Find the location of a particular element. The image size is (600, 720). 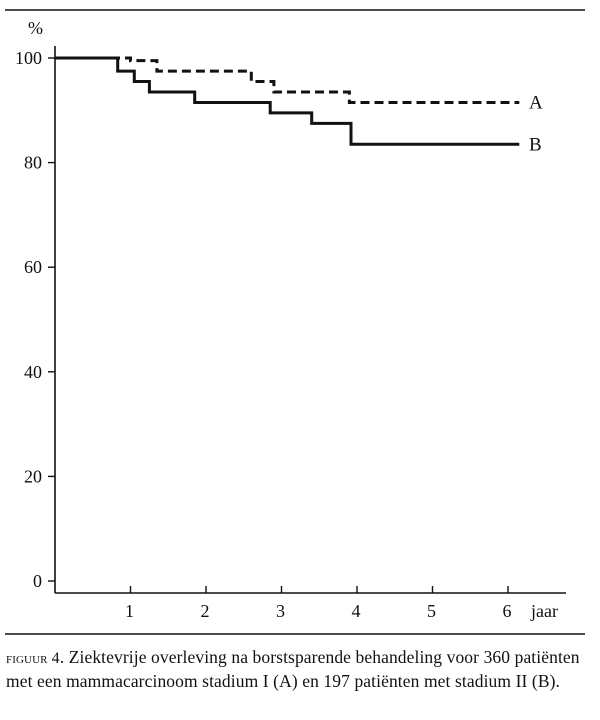

x-tick-label-5: 5 is located at coordinates (431, 611).